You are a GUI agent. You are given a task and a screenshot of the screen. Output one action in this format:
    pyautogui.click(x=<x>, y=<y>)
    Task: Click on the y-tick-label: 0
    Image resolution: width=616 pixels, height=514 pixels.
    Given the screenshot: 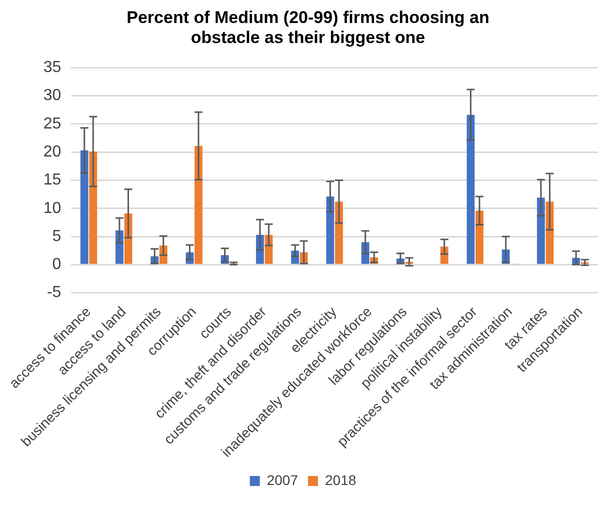 What is the action you would take?
    pyautogui.click(x=57, y=265)
    